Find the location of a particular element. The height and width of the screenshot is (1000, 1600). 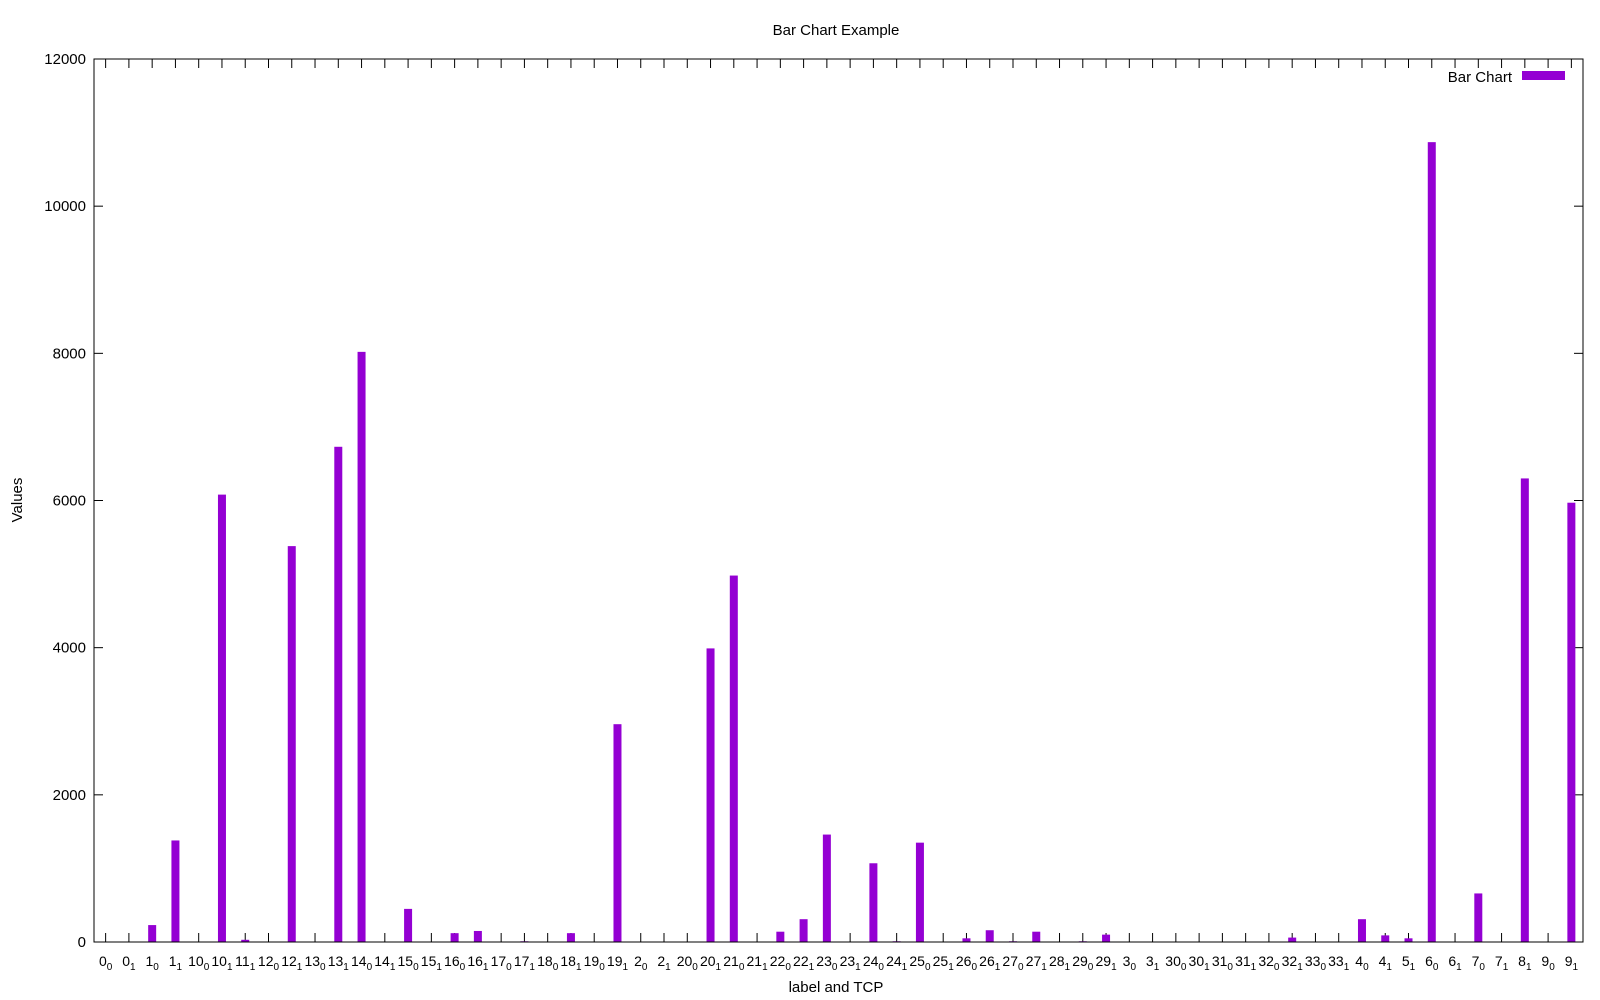

y-tick-label: 10000 is located at coordinates (65, 206).